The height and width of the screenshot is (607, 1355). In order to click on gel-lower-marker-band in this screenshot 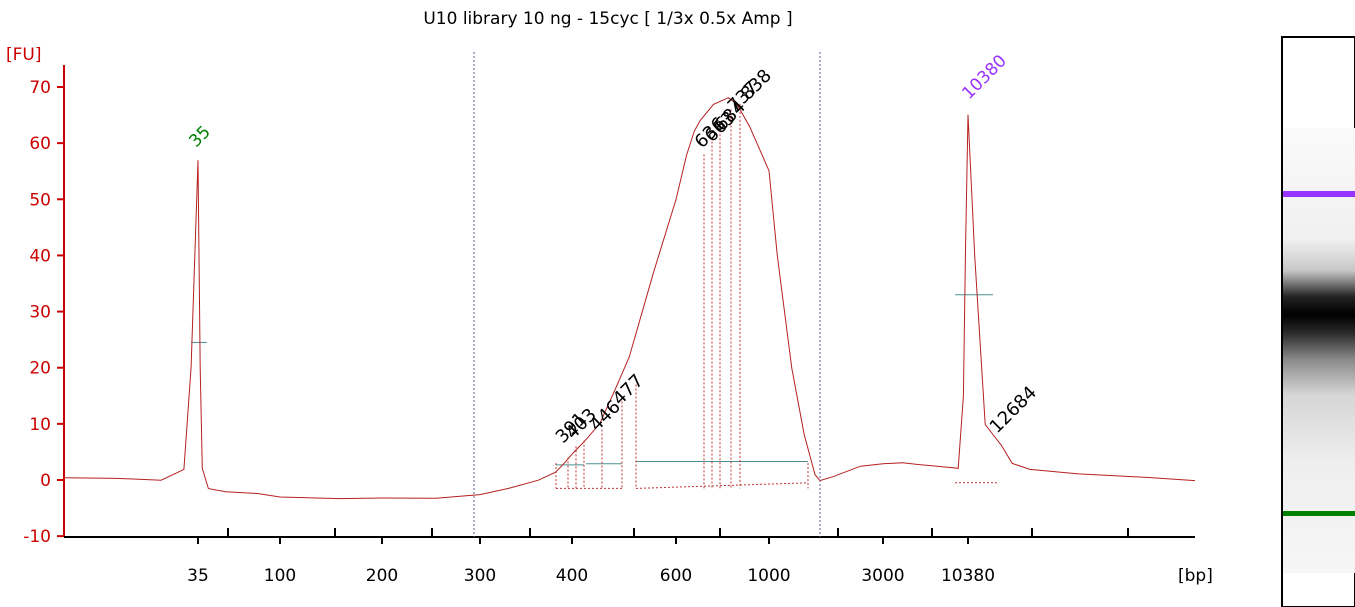, I will do `click(1319, 513)`.